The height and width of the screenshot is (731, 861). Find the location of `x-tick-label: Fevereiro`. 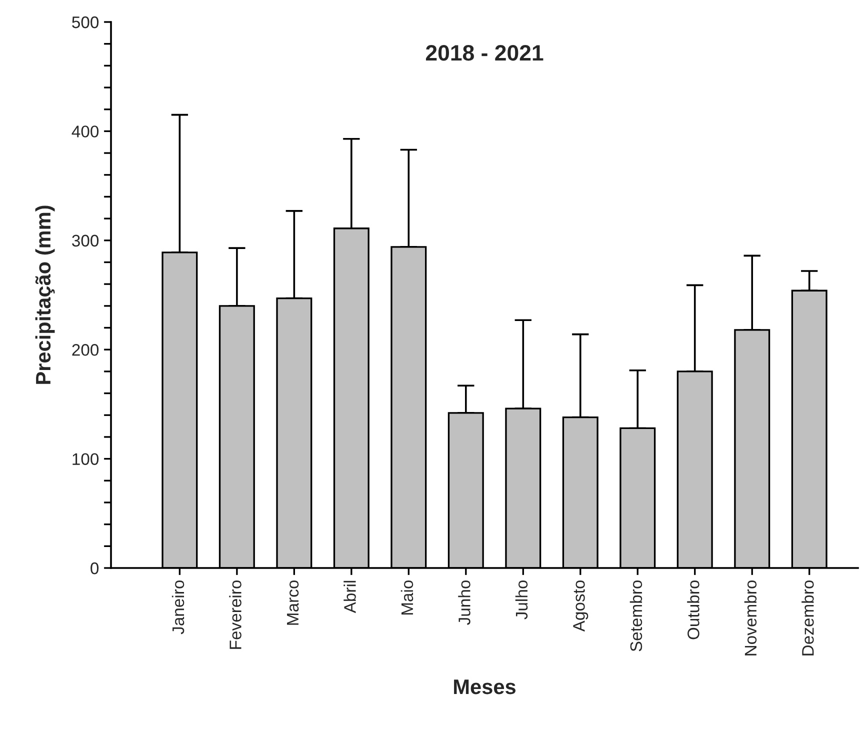

x-tick-label: Fevereiro is located at coordinates (235, 614).